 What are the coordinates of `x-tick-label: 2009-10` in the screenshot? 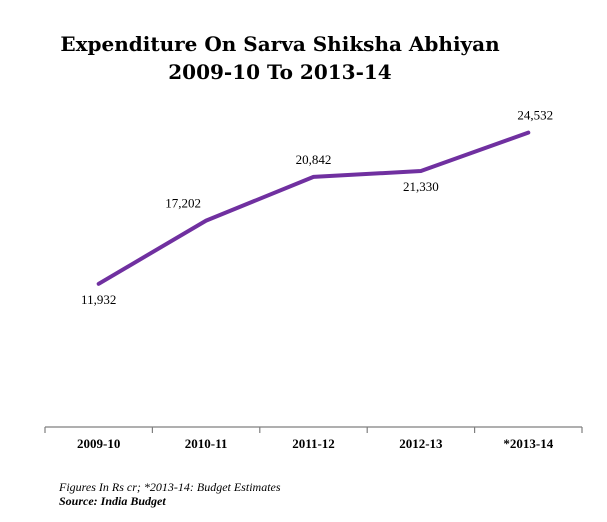 It's located at (98, 443).